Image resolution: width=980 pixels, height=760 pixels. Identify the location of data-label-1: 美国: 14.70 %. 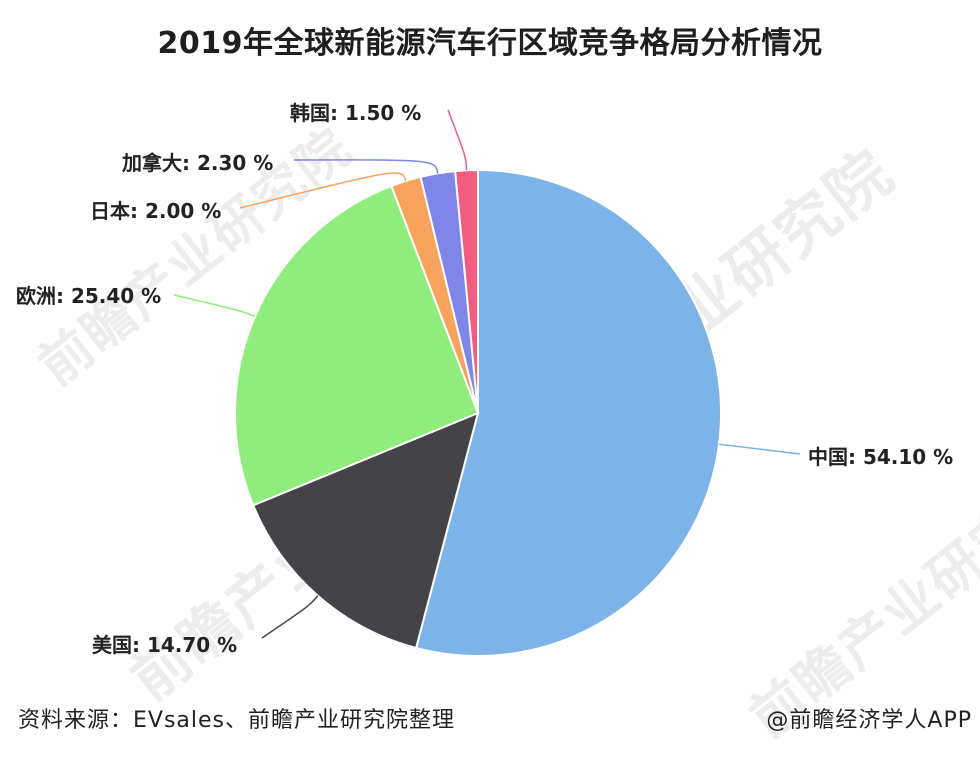
(164, 645).